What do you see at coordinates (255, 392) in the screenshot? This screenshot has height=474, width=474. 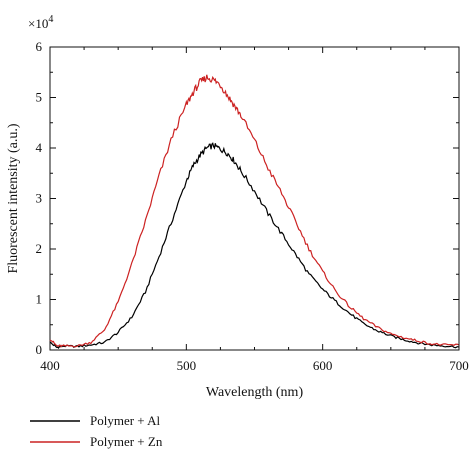 I see `x-axis-title: Wavelength (nm)` at bounding box center [255, 392].